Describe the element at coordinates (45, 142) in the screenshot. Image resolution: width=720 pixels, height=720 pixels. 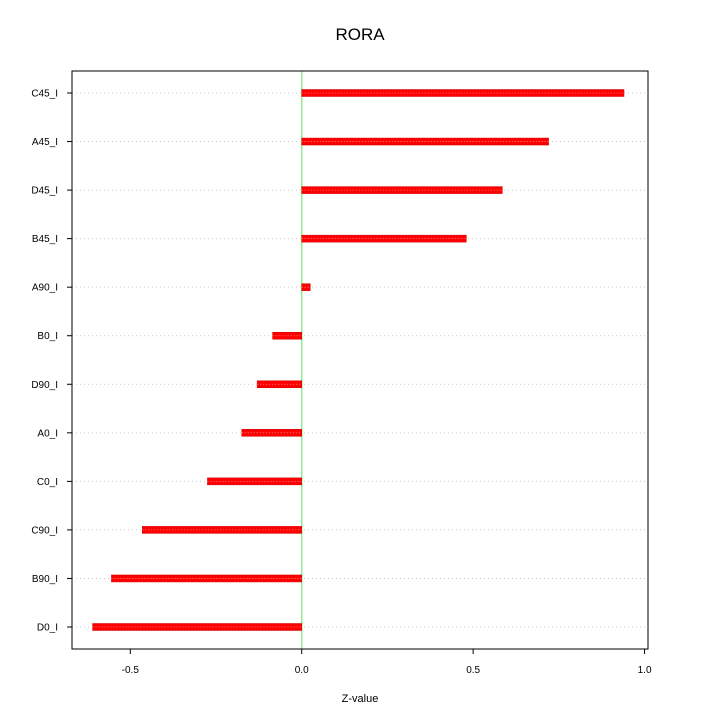
I see `y-tick-label: A45_I` at that location.